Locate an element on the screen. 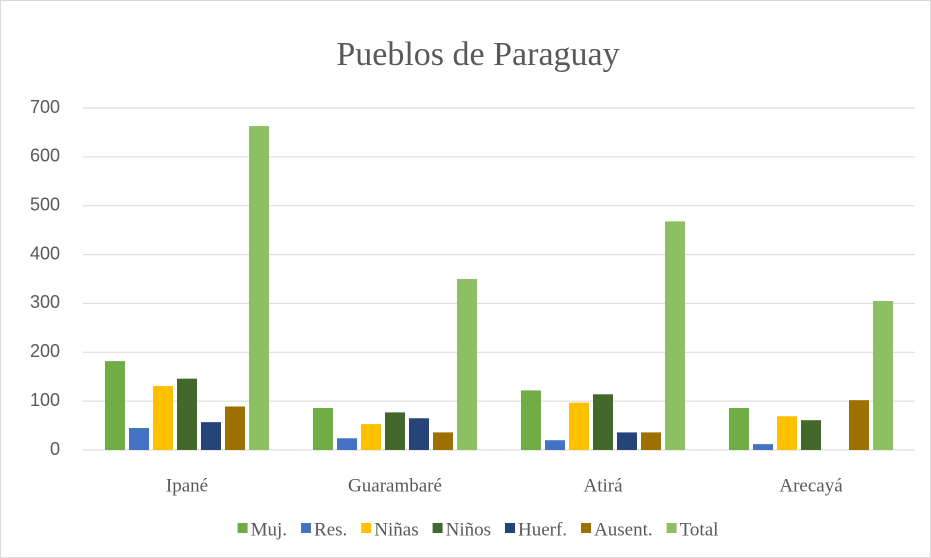  x-tick-label: Arecayá is located at coordinates (811, 485).